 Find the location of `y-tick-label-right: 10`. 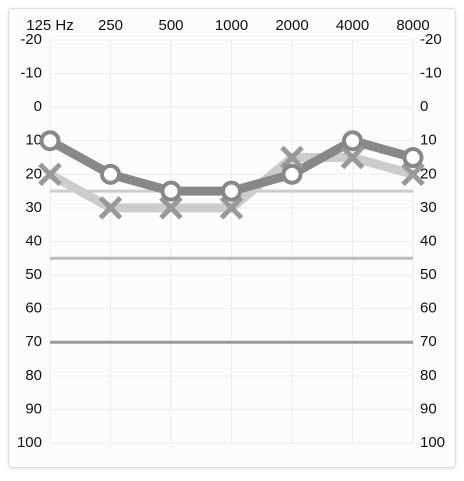

y-tick-label-right: 10 is located at coordinates (428, 140).